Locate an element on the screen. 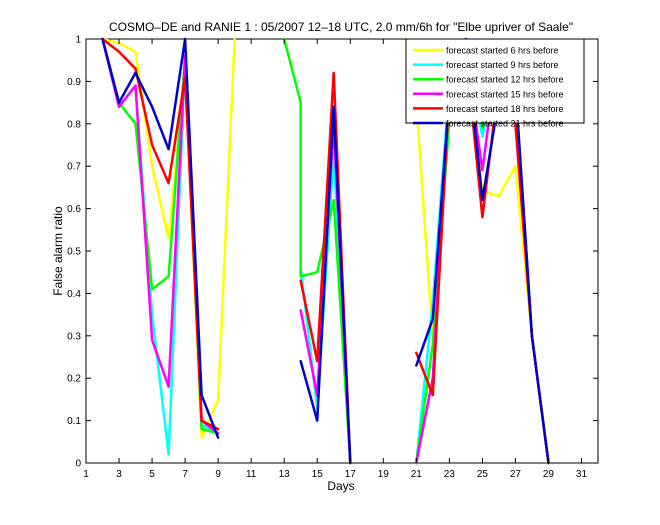 This screenshot has height=525, width=660. y-tick-label: 0.1 is located at coordinates (74, 421).